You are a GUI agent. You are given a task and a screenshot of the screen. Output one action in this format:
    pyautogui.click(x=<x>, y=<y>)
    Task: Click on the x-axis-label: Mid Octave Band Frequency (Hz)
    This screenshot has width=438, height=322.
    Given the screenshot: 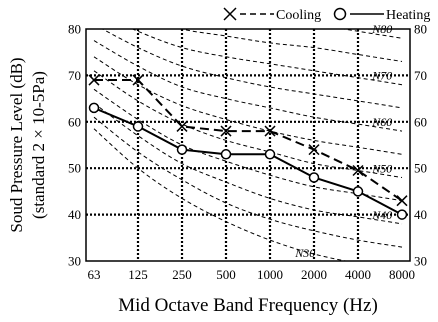 What is the action you would take?
    pyautogui.click(x=248, y=305)
    